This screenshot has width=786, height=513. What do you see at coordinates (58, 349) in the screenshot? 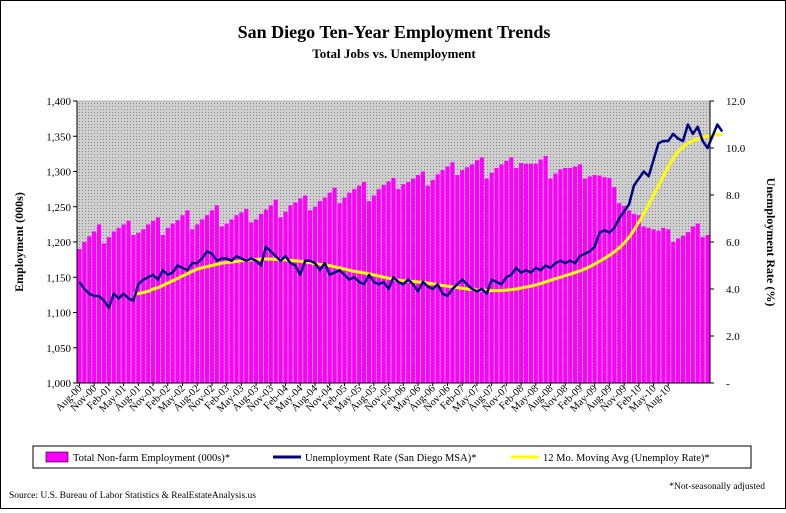
I see `left-tick-label: 1,050` at bounding box center [58, 349].